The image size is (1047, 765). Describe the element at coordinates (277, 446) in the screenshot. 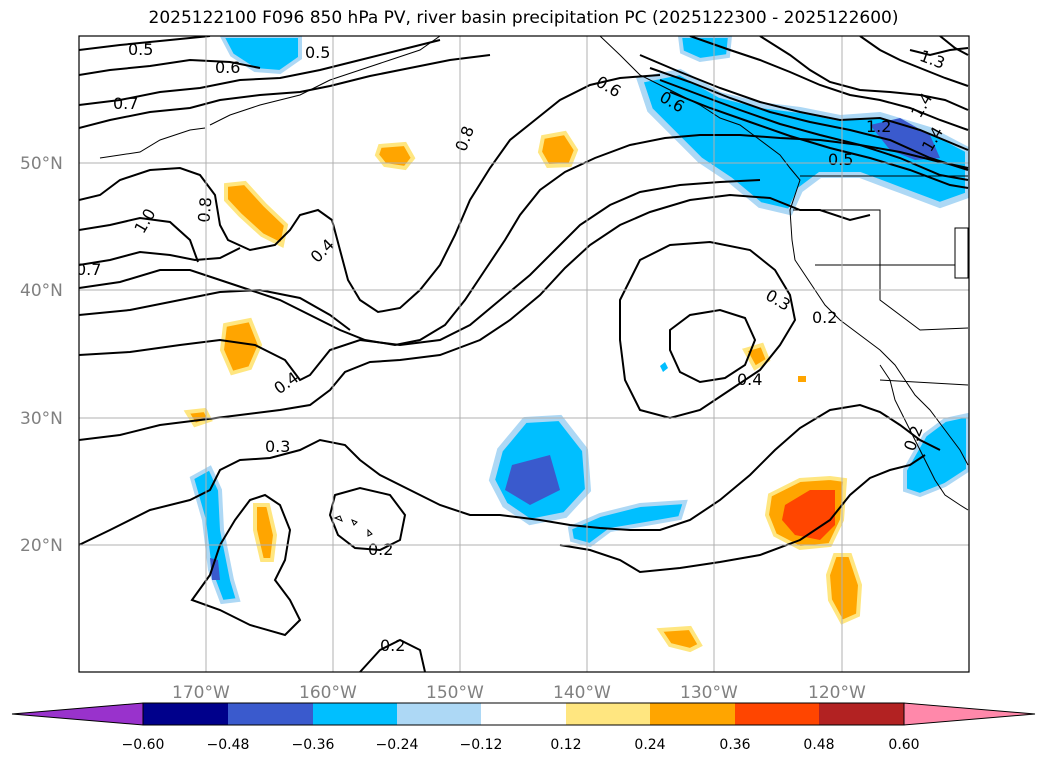

I see `contour-label: 0.3` at that location.